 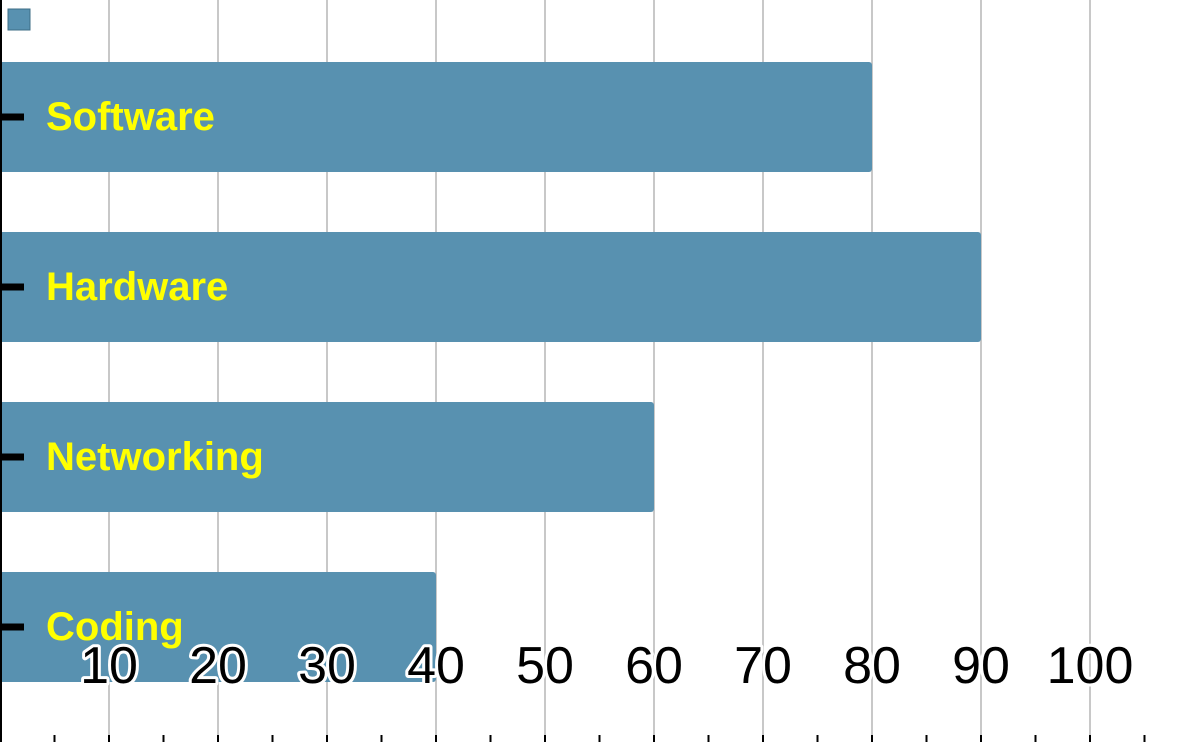 I want to click on legend, so click(x=19, y=19).